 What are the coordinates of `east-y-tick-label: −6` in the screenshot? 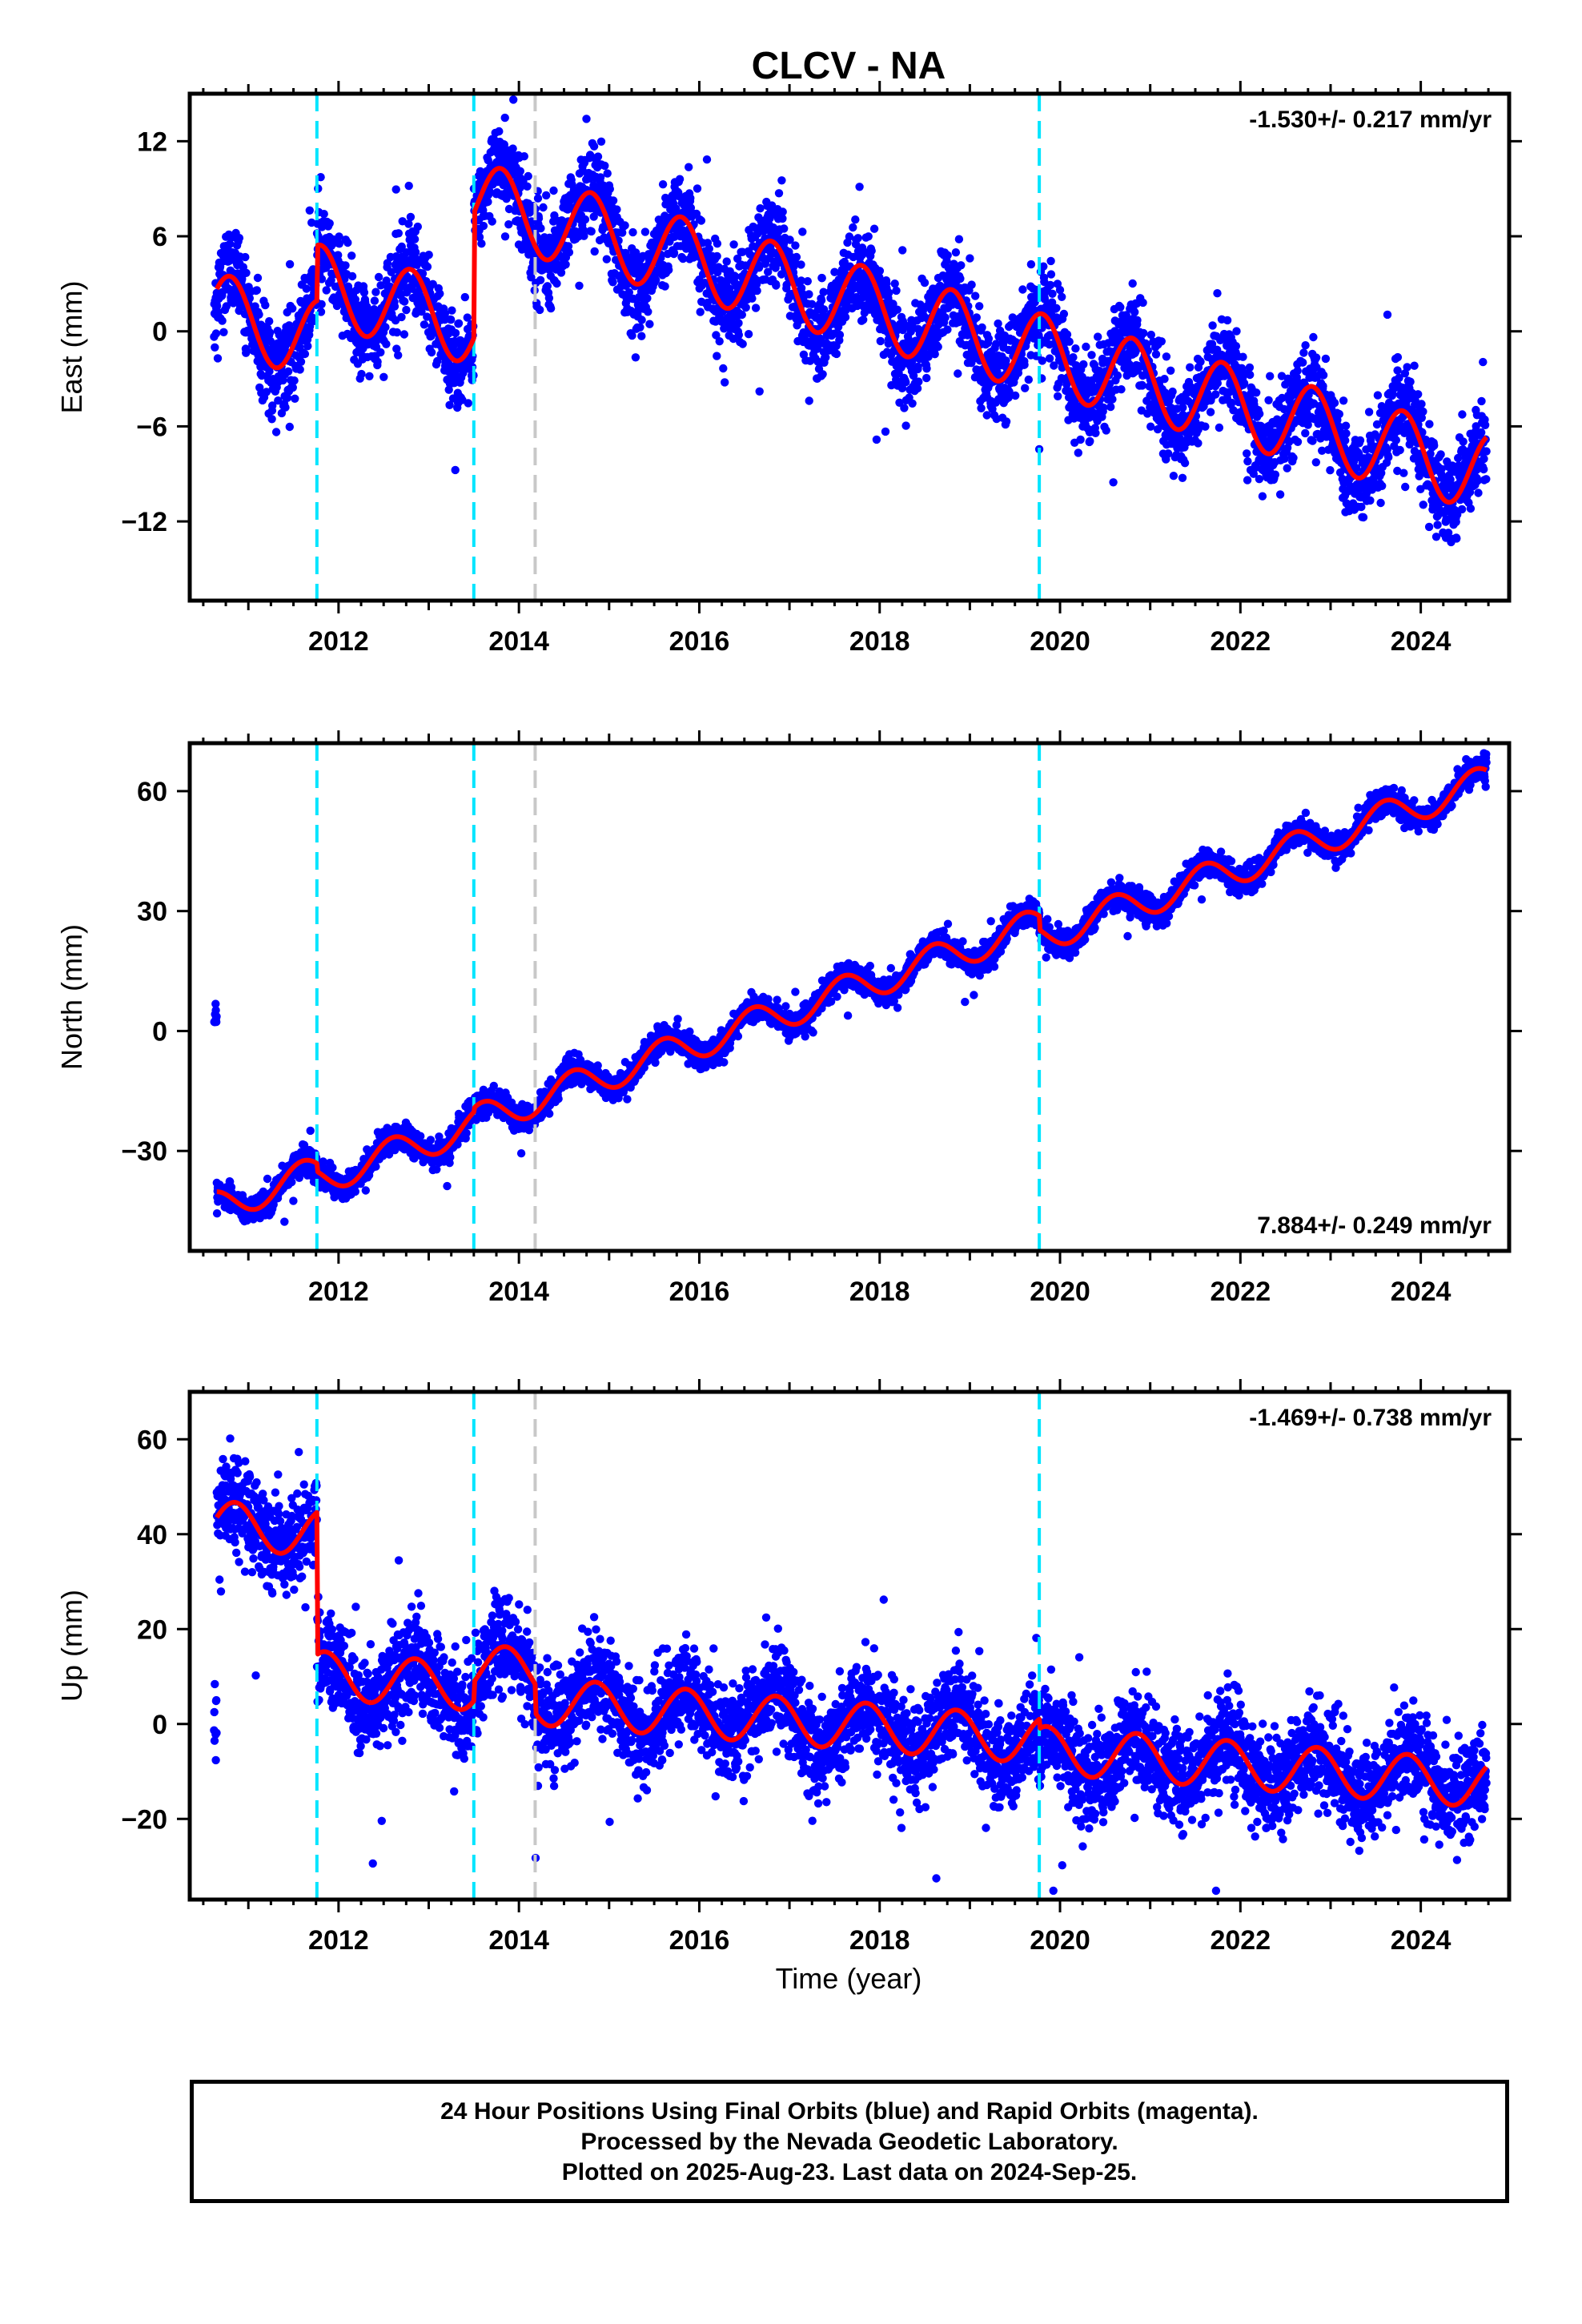 It's located at (151, 427).